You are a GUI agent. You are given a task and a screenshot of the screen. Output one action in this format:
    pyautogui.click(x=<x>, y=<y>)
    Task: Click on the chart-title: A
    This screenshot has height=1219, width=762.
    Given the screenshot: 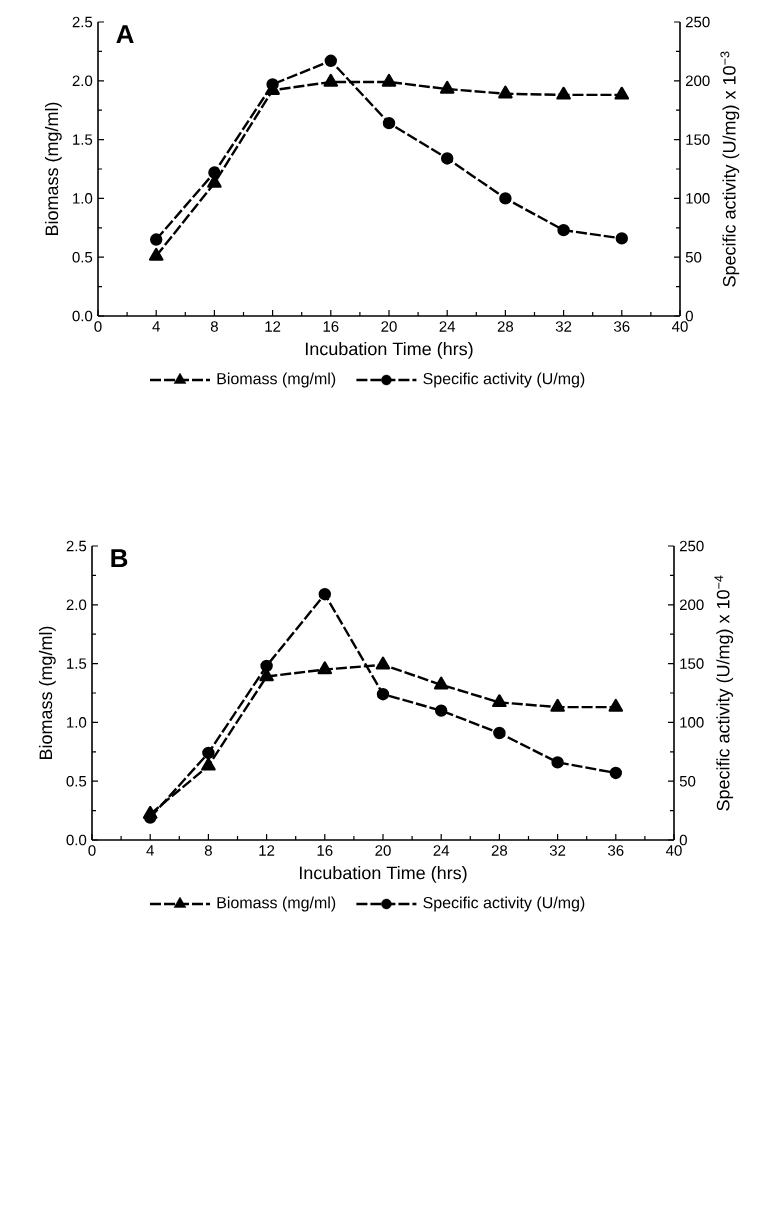 What is the action you would take?
    pyautogui.click(x=125, y=34)
    